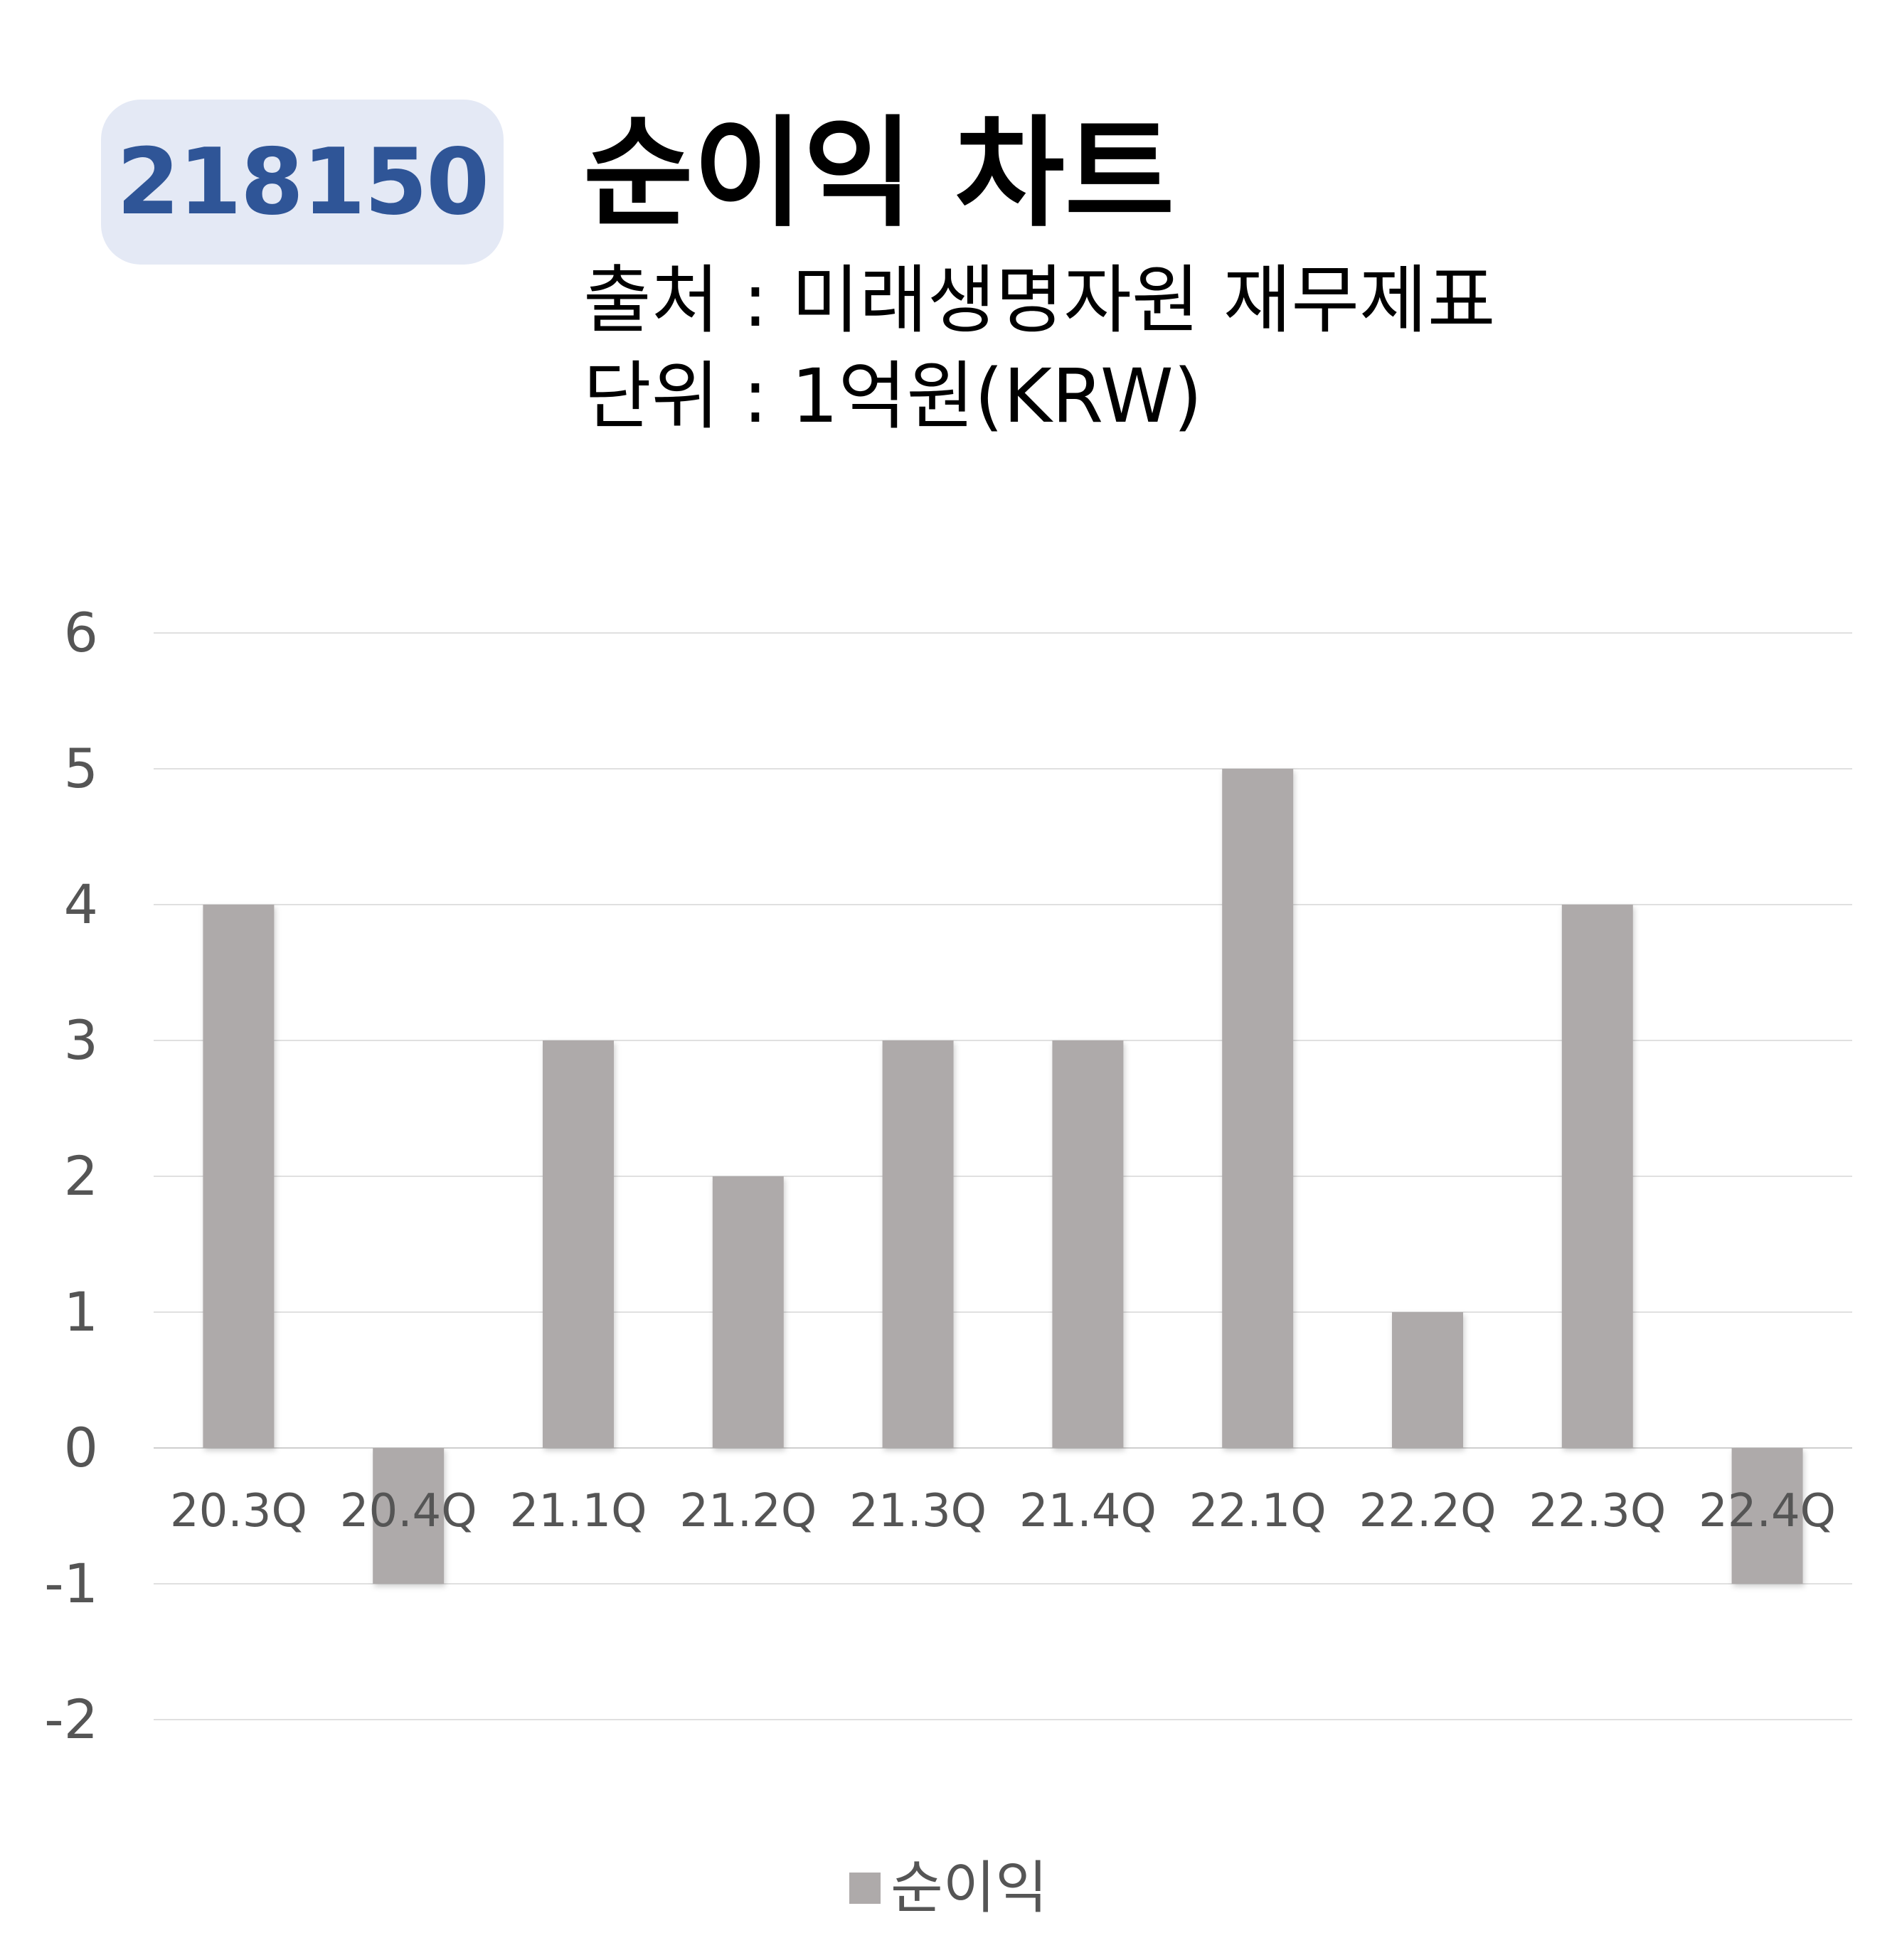 Image resolution: width=1897 pixels, height=1960 pixels. What do you see at coordinates (578, 1244) in the screenshot?
I see `bar-21.1Q` at bounding box center [578, 1244].